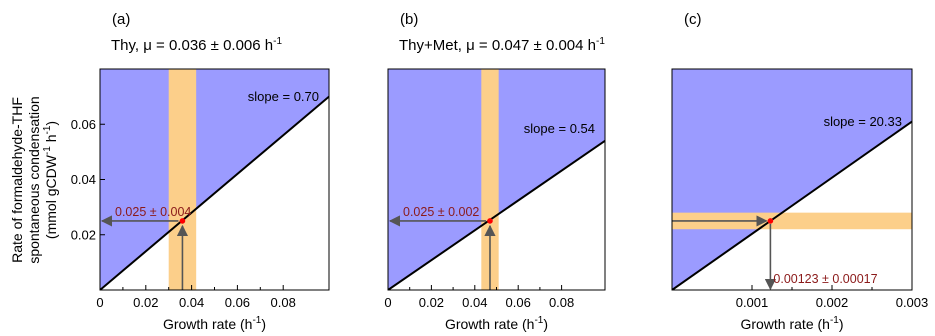  Describe the element at coordinates (83, 179) in the screenshot. I see `y-tick-label: 0.04` at that location.